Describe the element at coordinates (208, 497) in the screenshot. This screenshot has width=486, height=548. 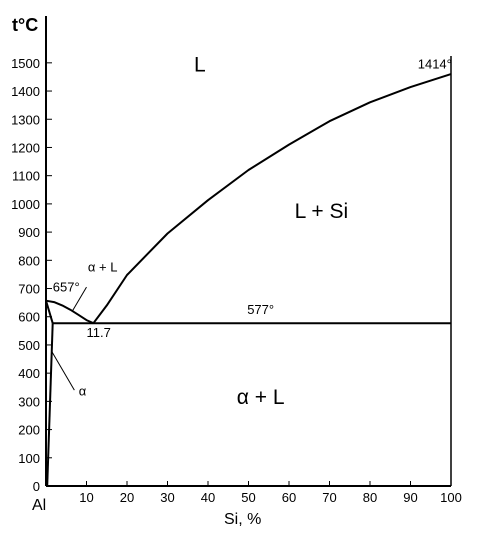
I see `x-tick-label: 40` at that location.